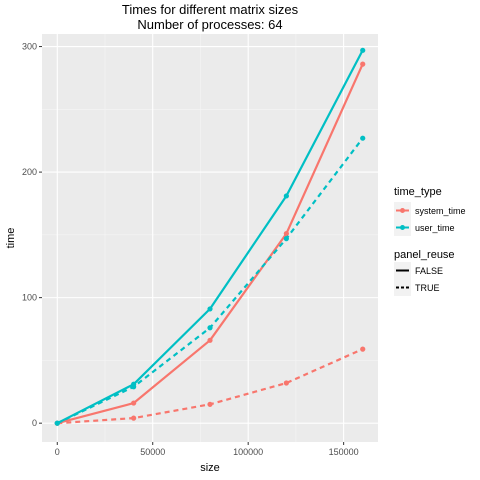 The height and width of the screenshot is (480, 480). What do you see at coordinates (344, 452) in the screenshot?
I see `x-tick-label: 150000` at bounding box center [344, 452].